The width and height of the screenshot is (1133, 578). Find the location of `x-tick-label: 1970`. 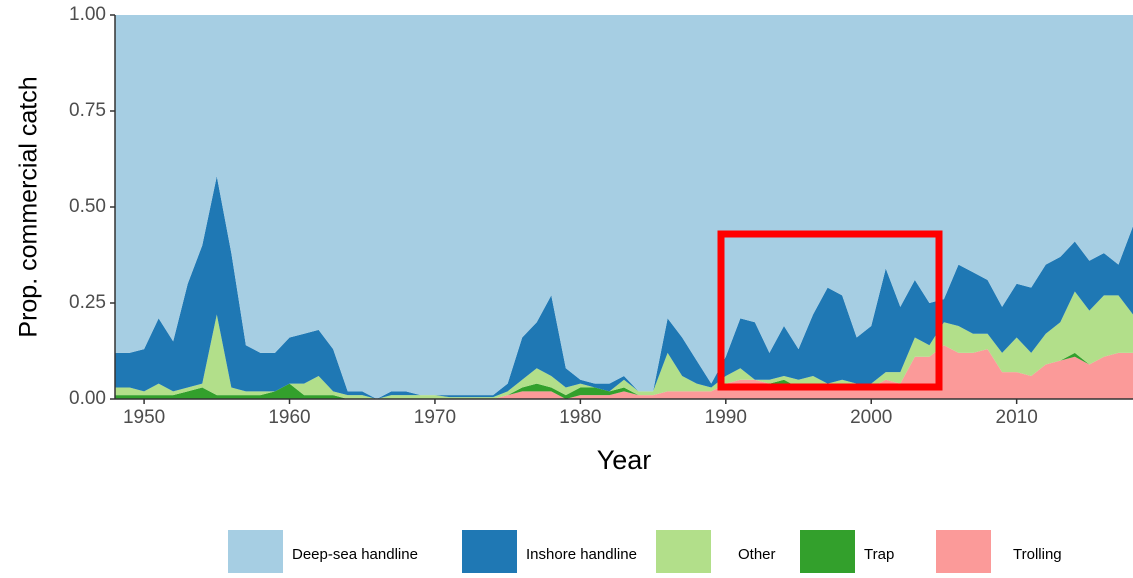

x-tick-label: 1970 is located at coordinates (435, 417).